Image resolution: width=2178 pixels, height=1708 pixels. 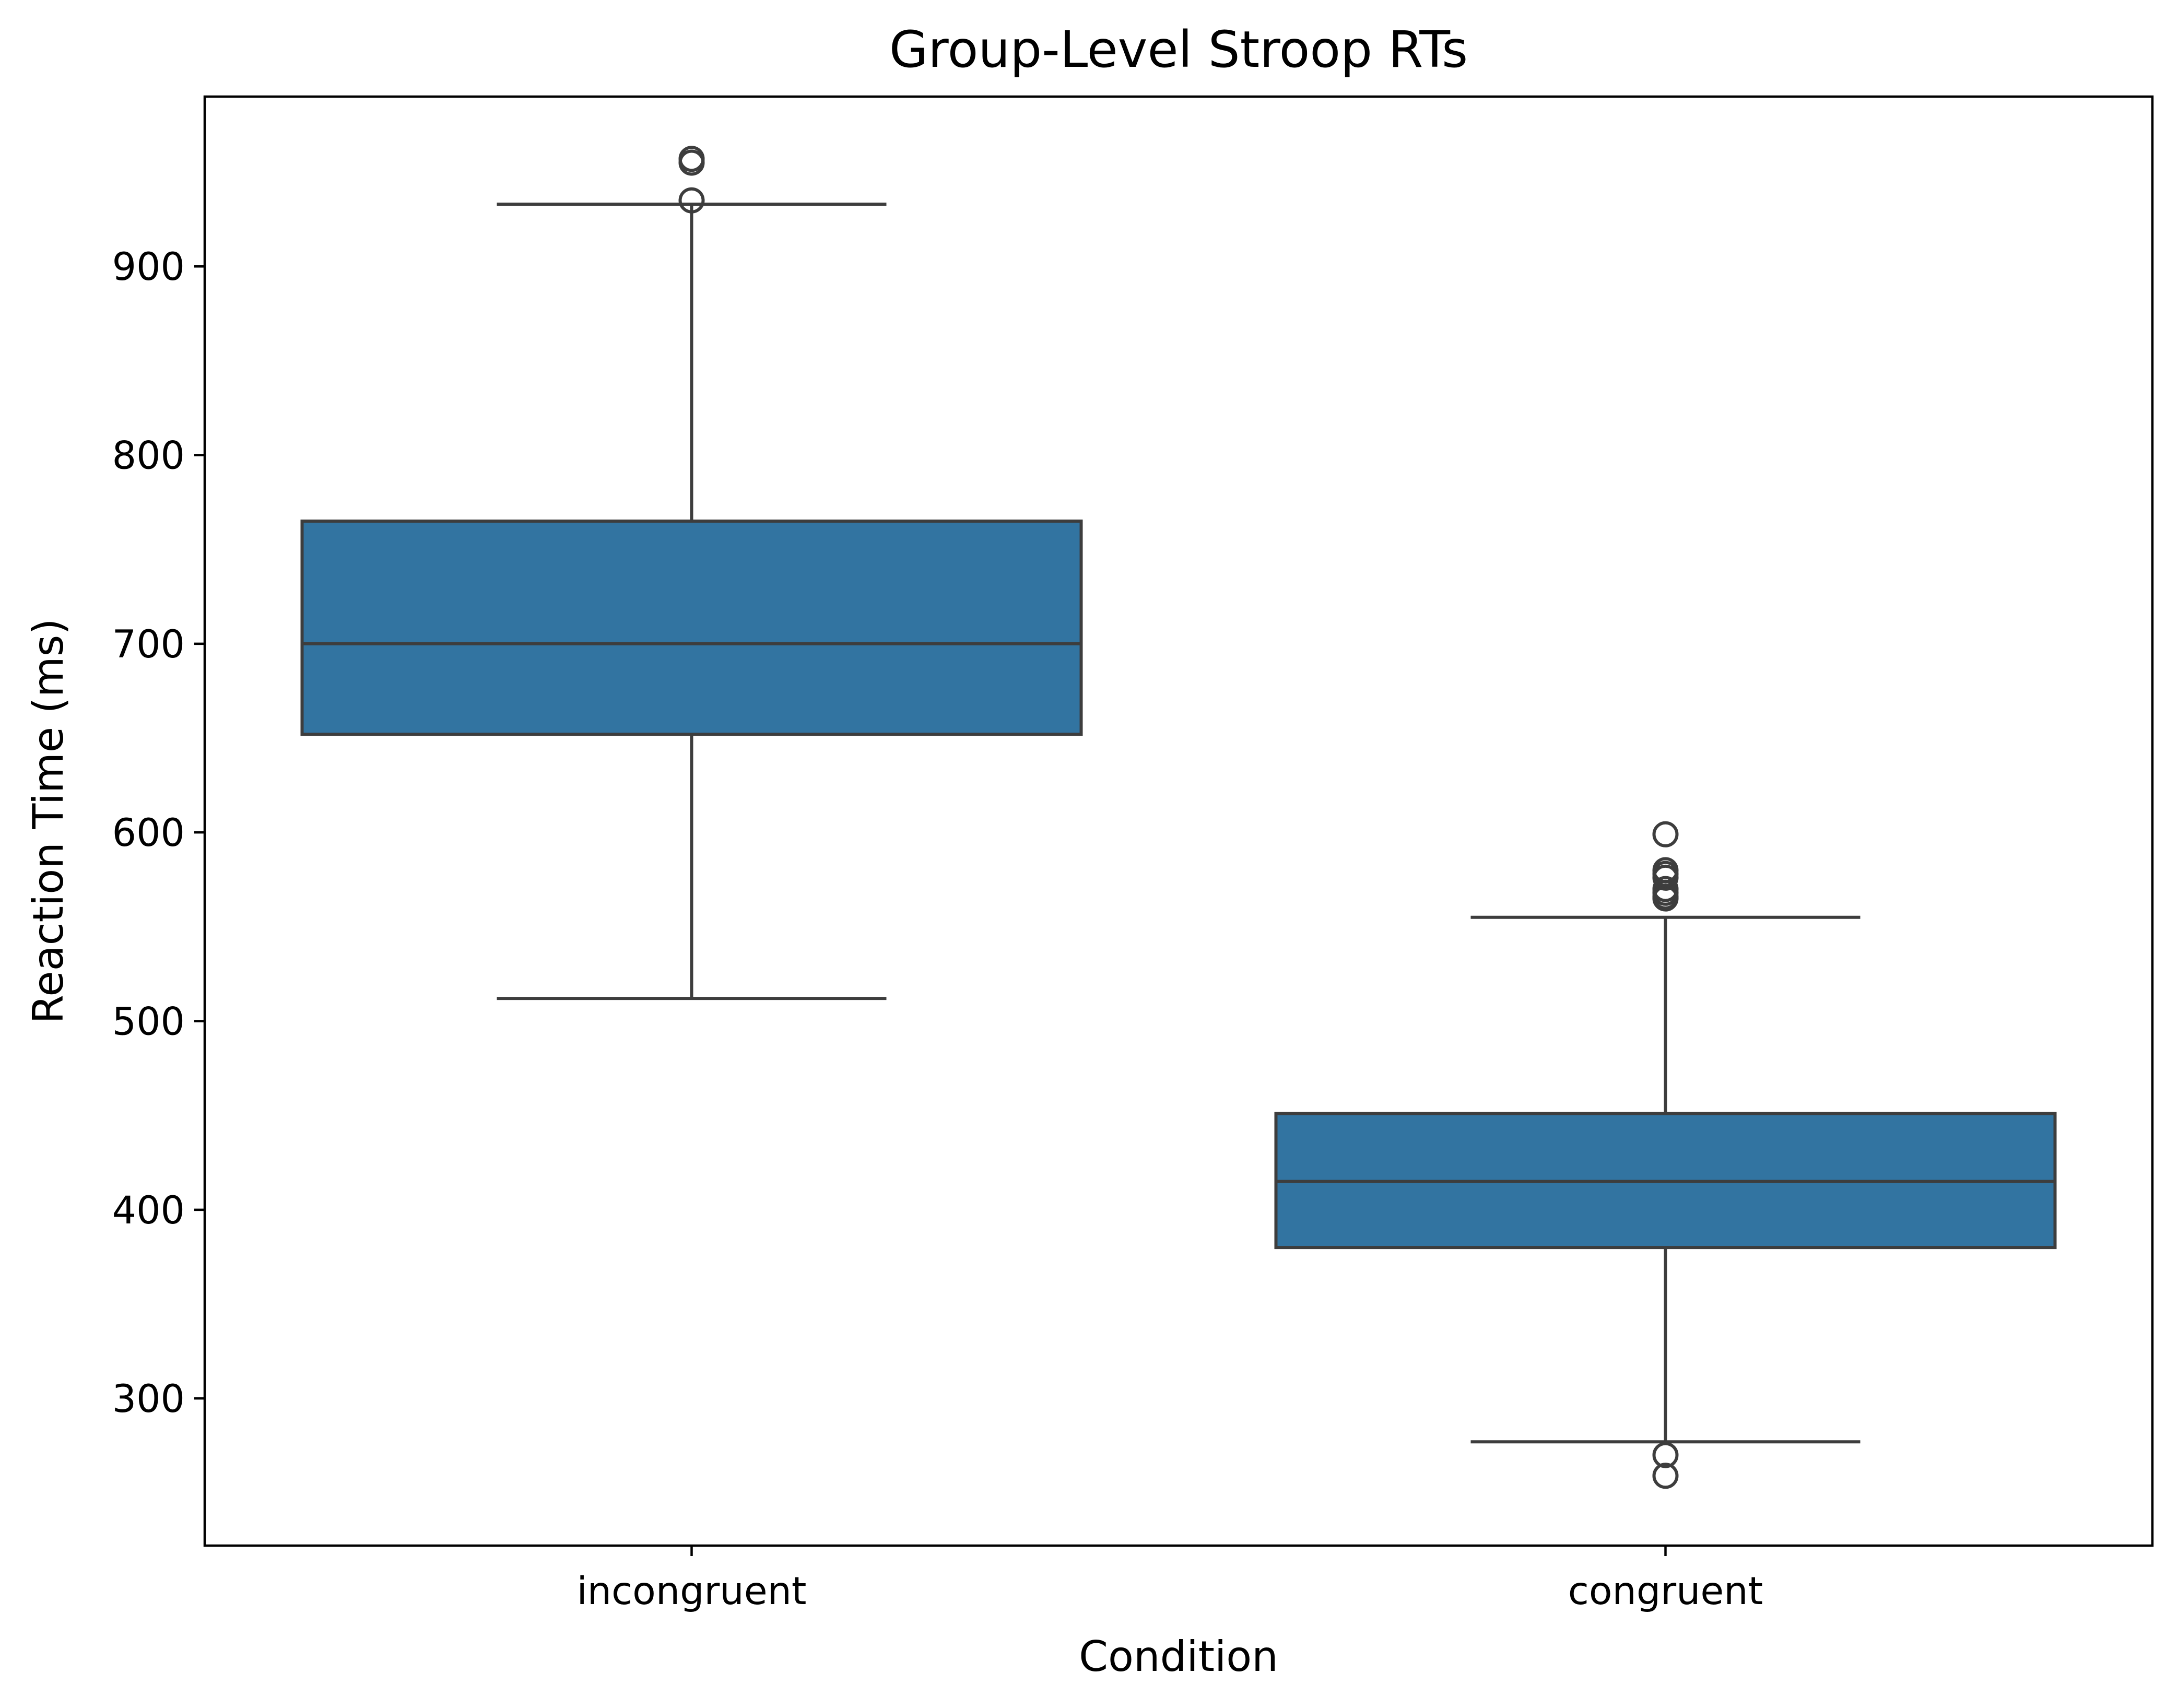 I want to click on y-axis: 300 400 500 600 700 800 900, so click(x=159, y=833).